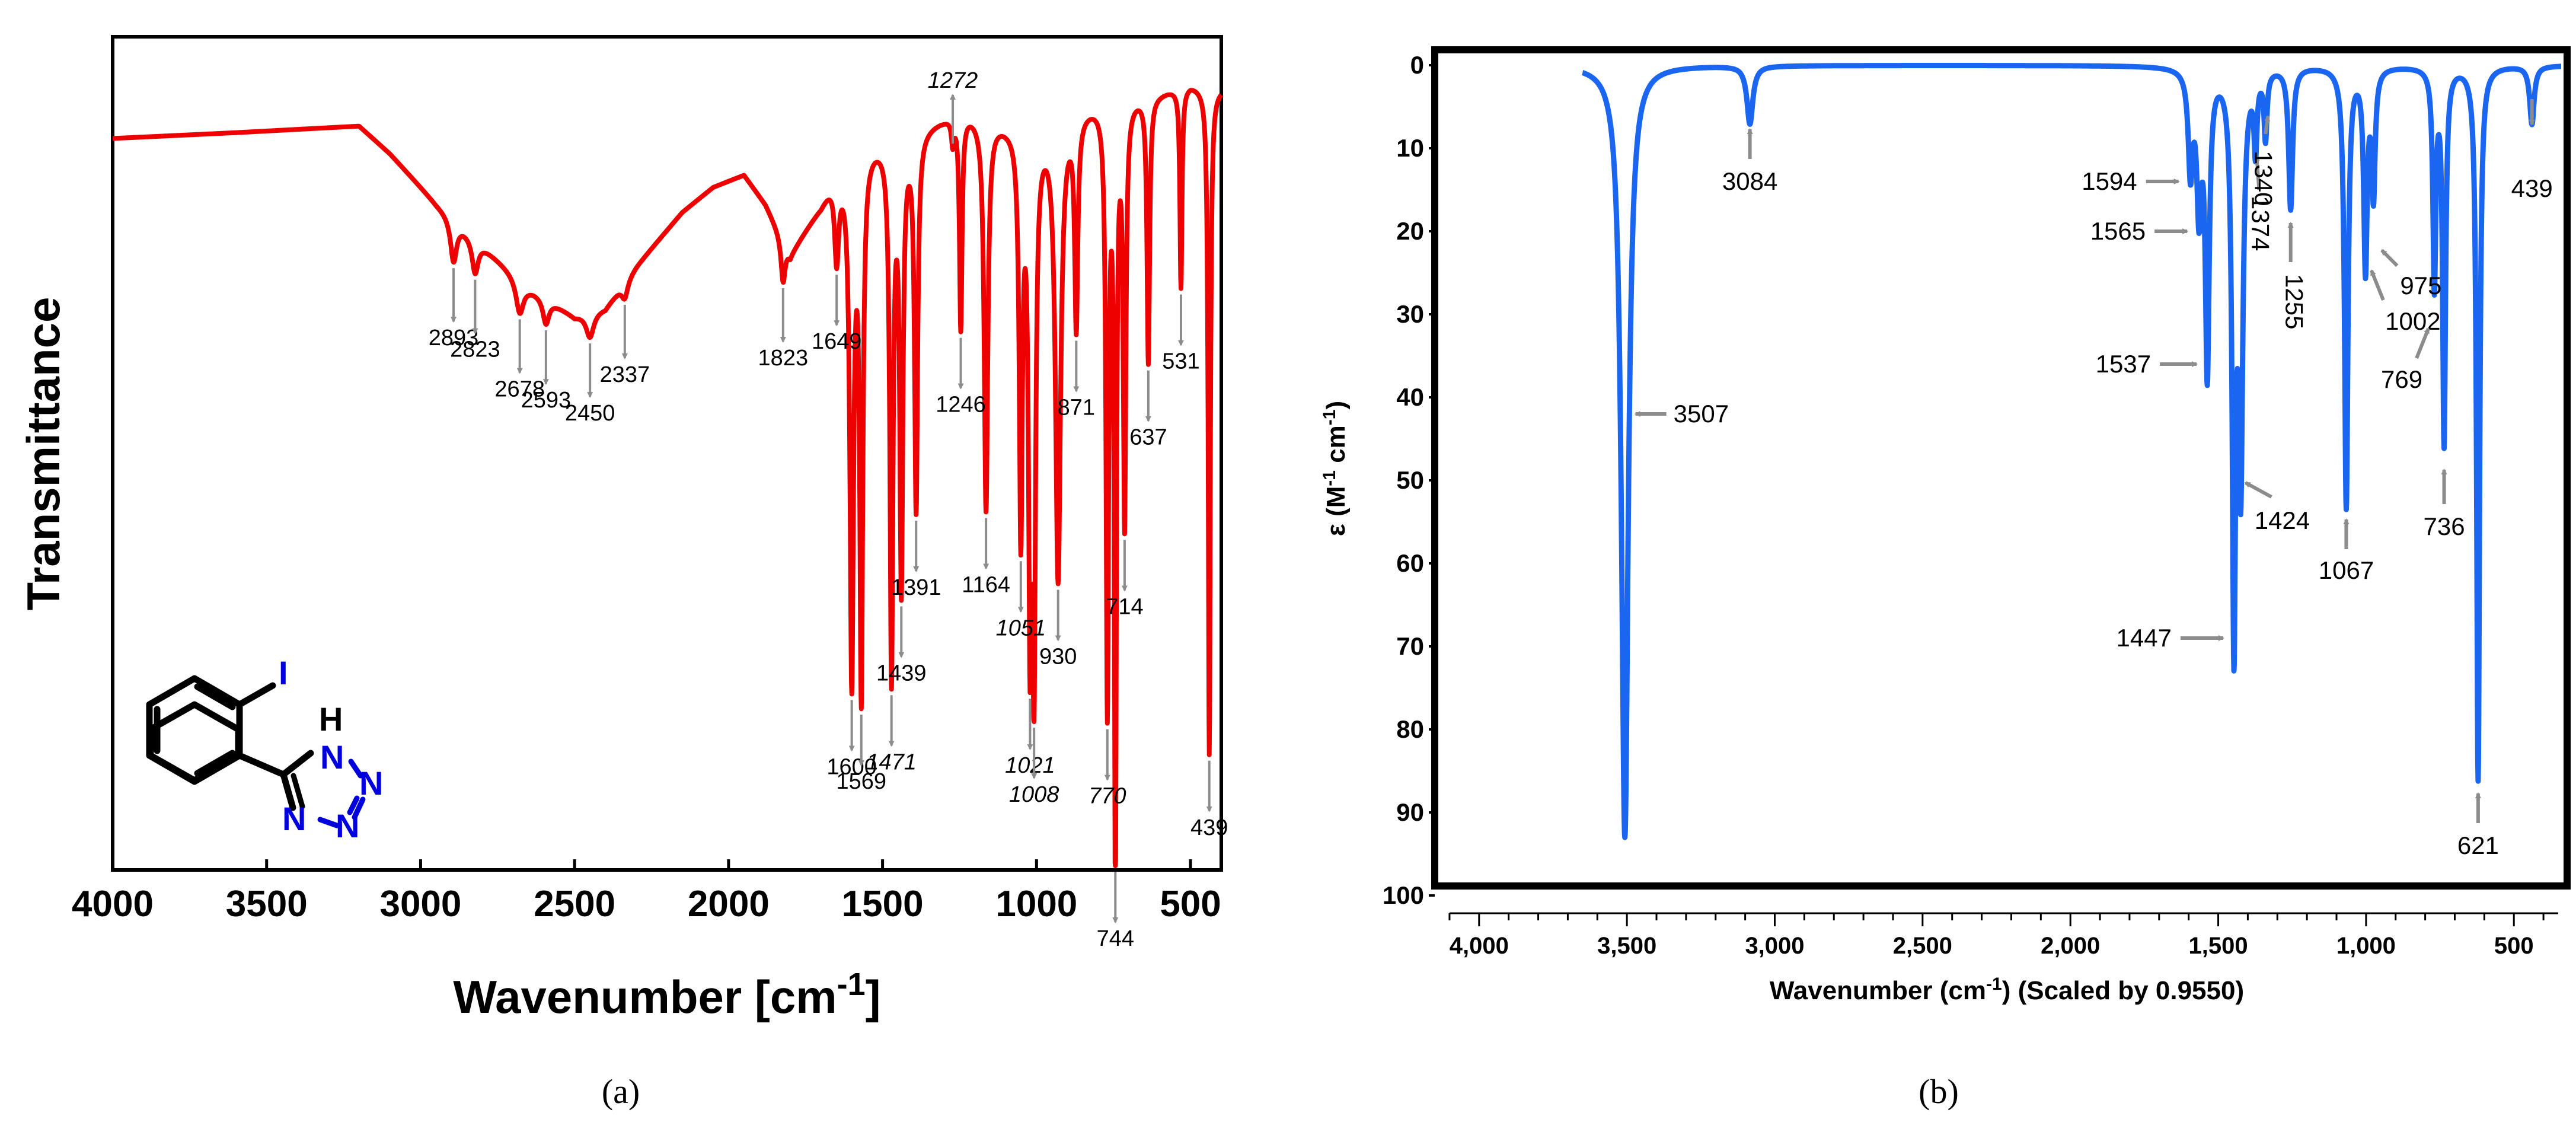 The height and width of the screenshot is (1122, 2576). What do you see at coordinates (43, 454) in the screenshot?
I see `panel-a-y-axis-label: Transmittance` at bounding box center [43, 454].